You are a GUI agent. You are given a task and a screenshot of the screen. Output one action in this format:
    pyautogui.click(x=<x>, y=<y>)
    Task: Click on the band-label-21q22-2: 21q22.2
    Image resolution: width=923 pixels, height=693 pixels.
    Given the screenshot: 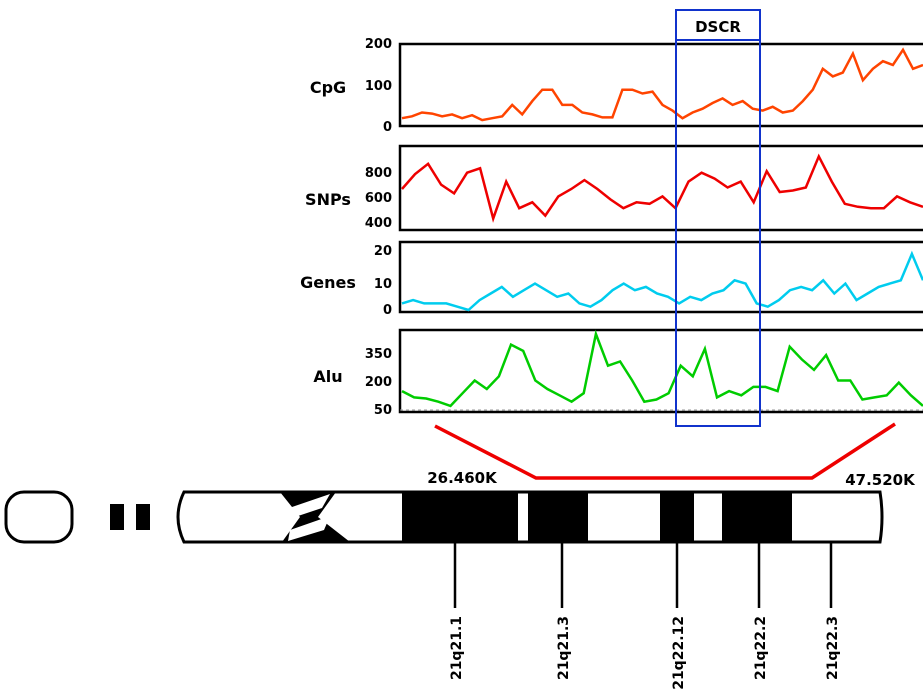 What is the action you would take?
    pyautogui.click(x=761, y=648)
    